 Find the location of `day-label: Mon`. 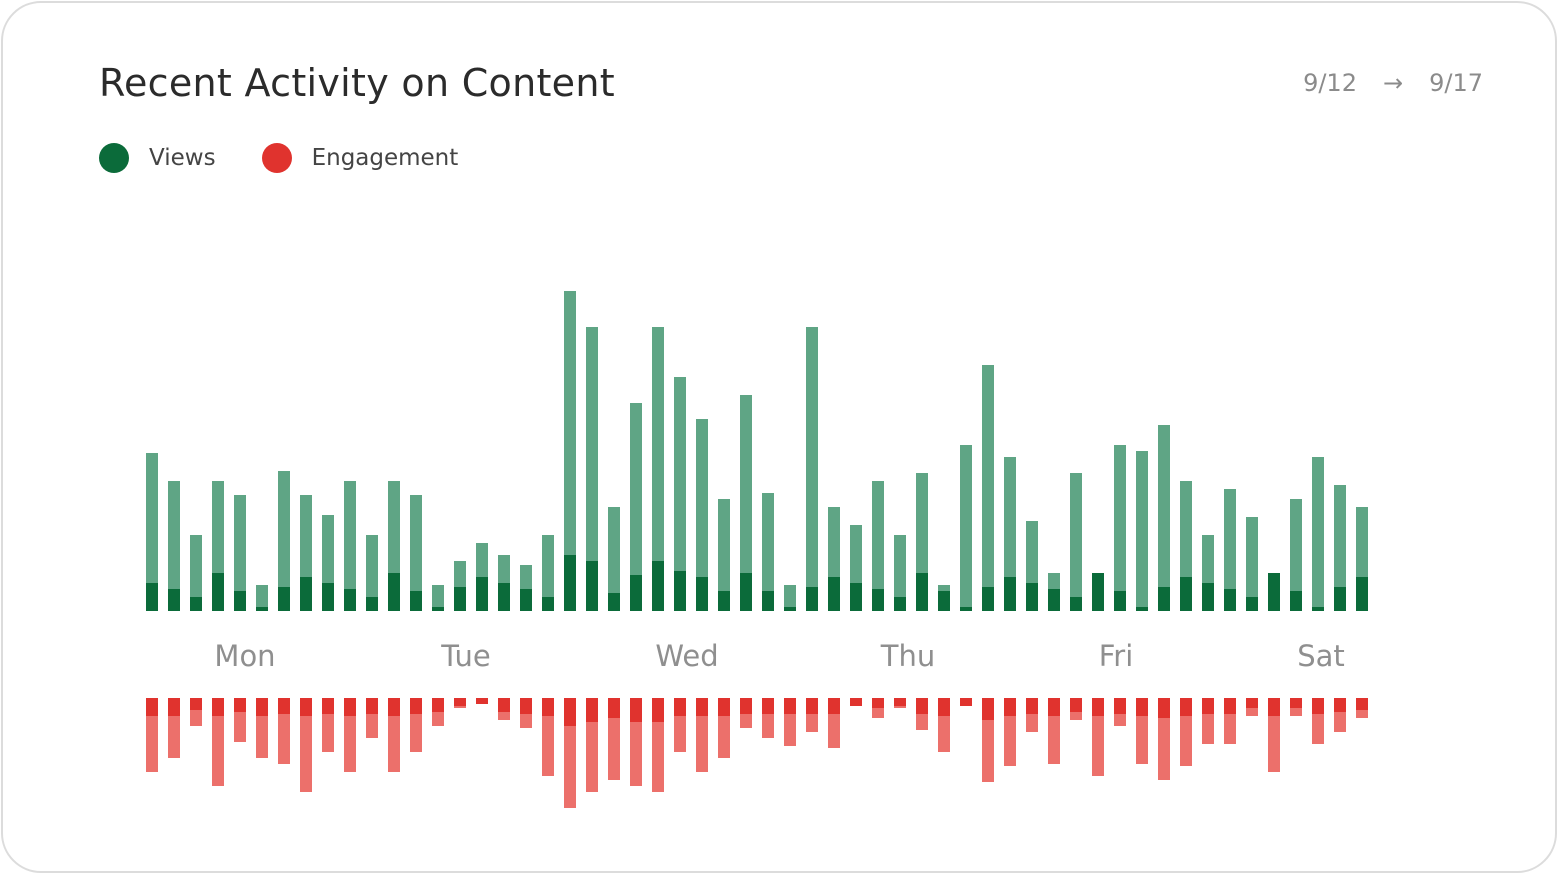

day-label: Mon is located at coordinates (244, 656).